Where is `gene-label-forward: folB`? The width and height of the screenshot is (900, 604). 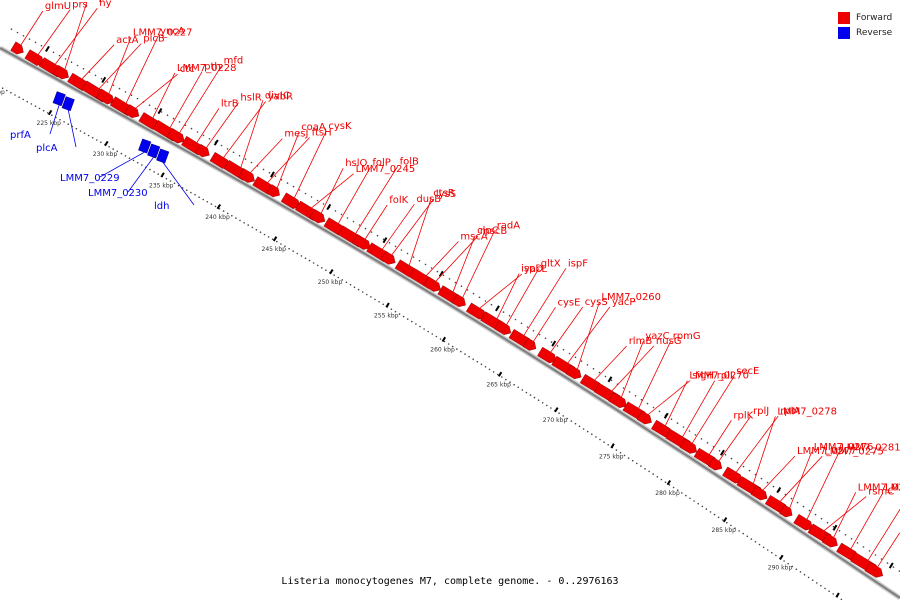 gene-label-forward: folB is located at coordinates (409, 162).